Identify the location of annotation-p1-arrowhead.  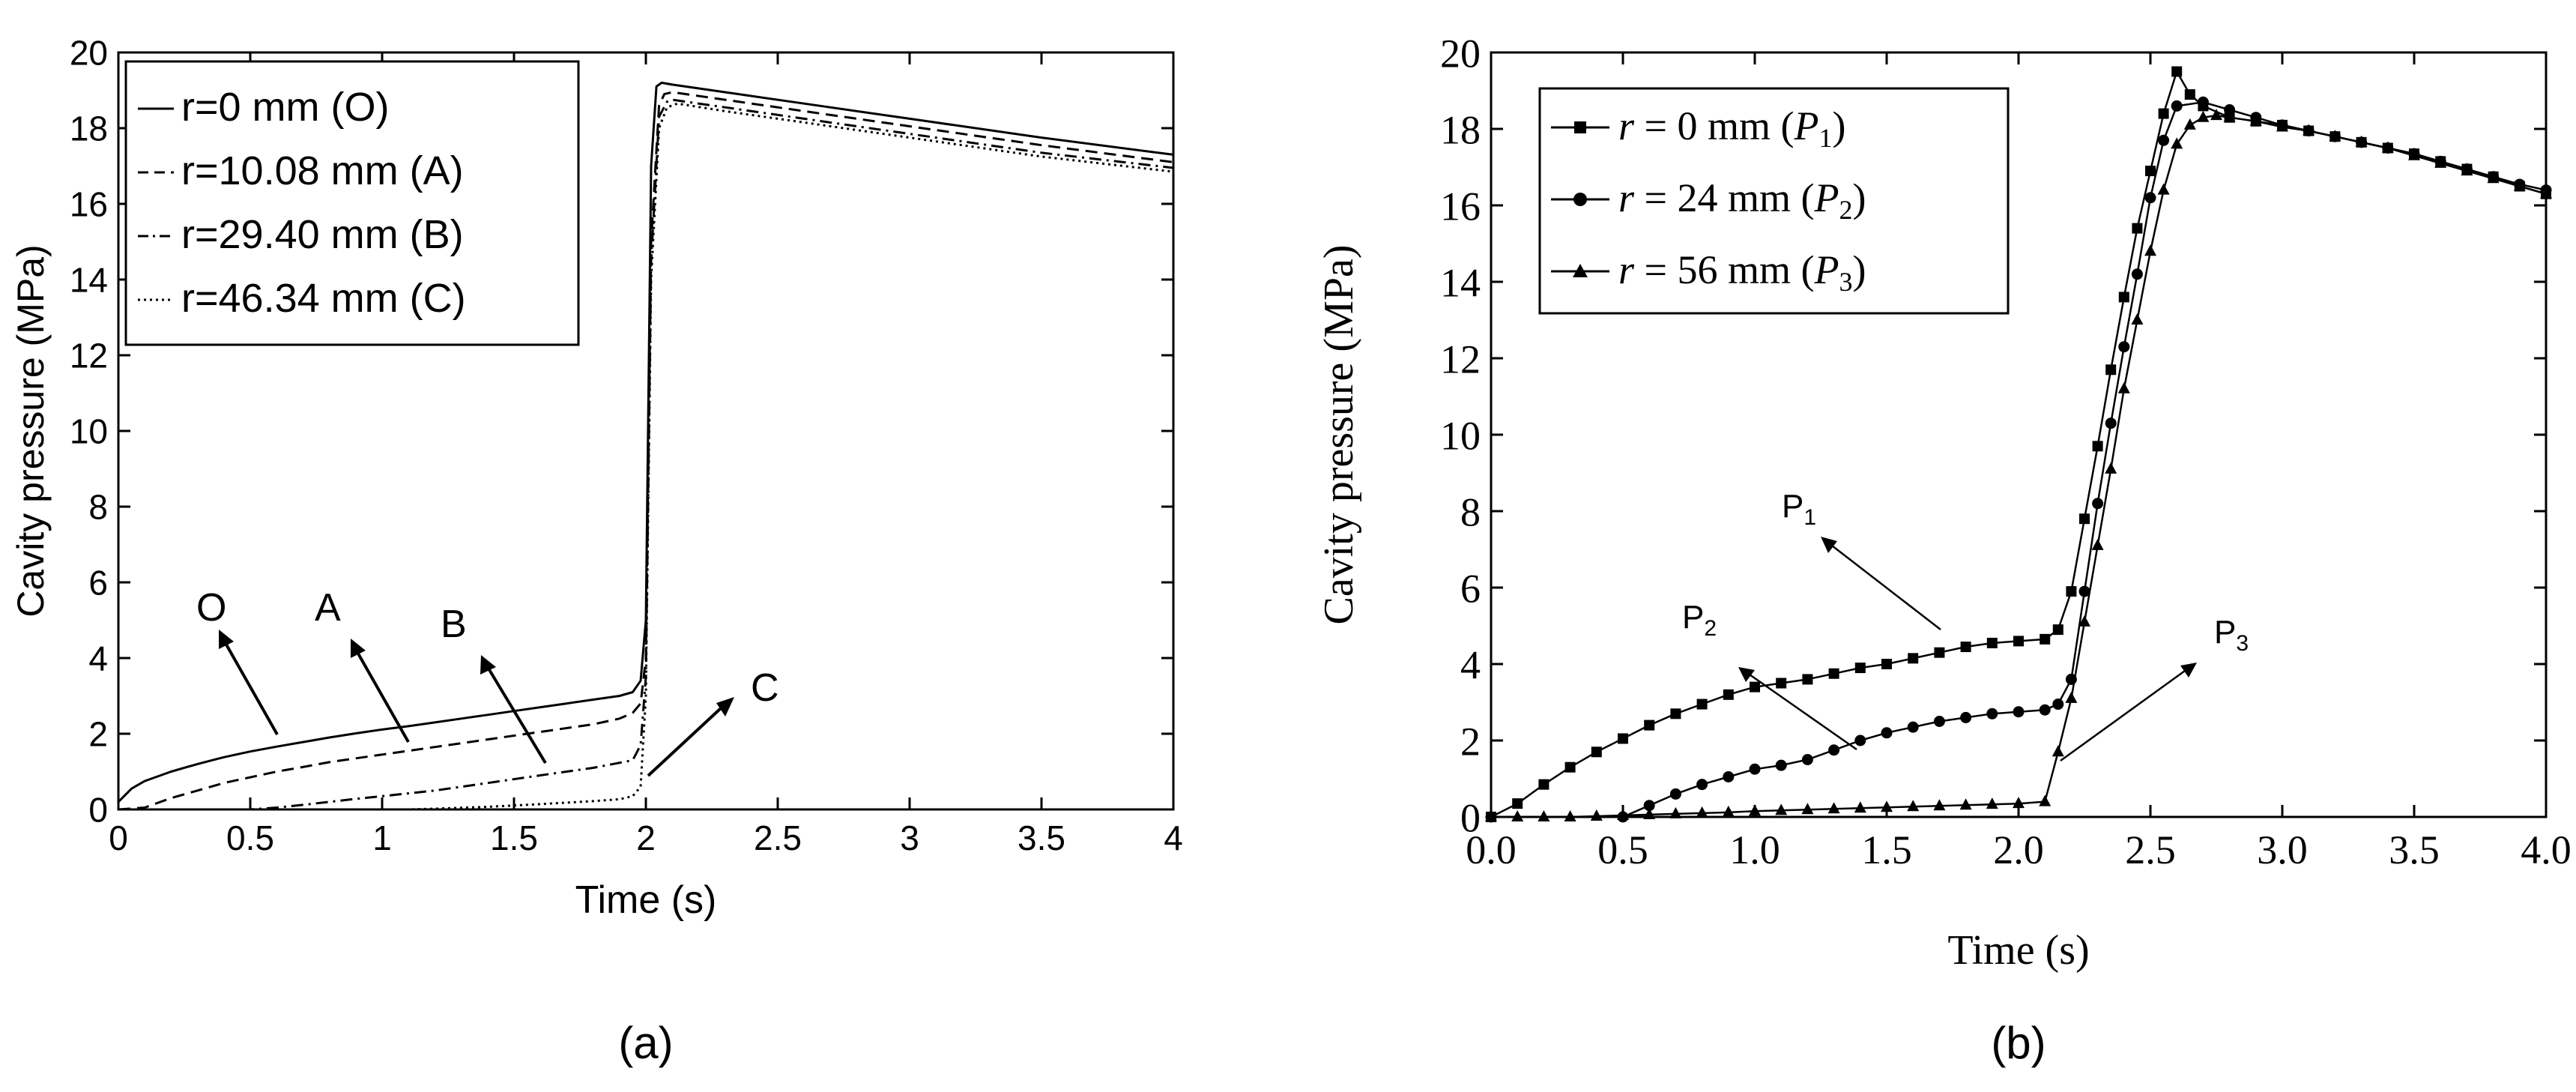
(1829, 545).